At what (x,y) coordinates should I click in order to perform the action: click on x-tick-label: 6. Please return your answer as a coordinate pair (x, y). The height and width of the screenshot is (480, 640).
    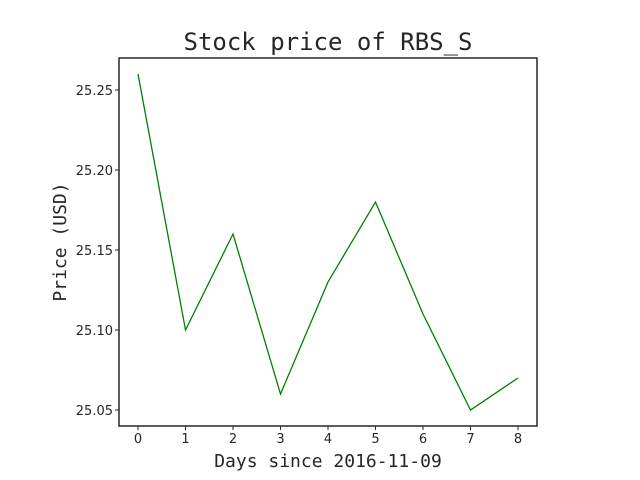
    Looking at the image, I should click on (423, 439).